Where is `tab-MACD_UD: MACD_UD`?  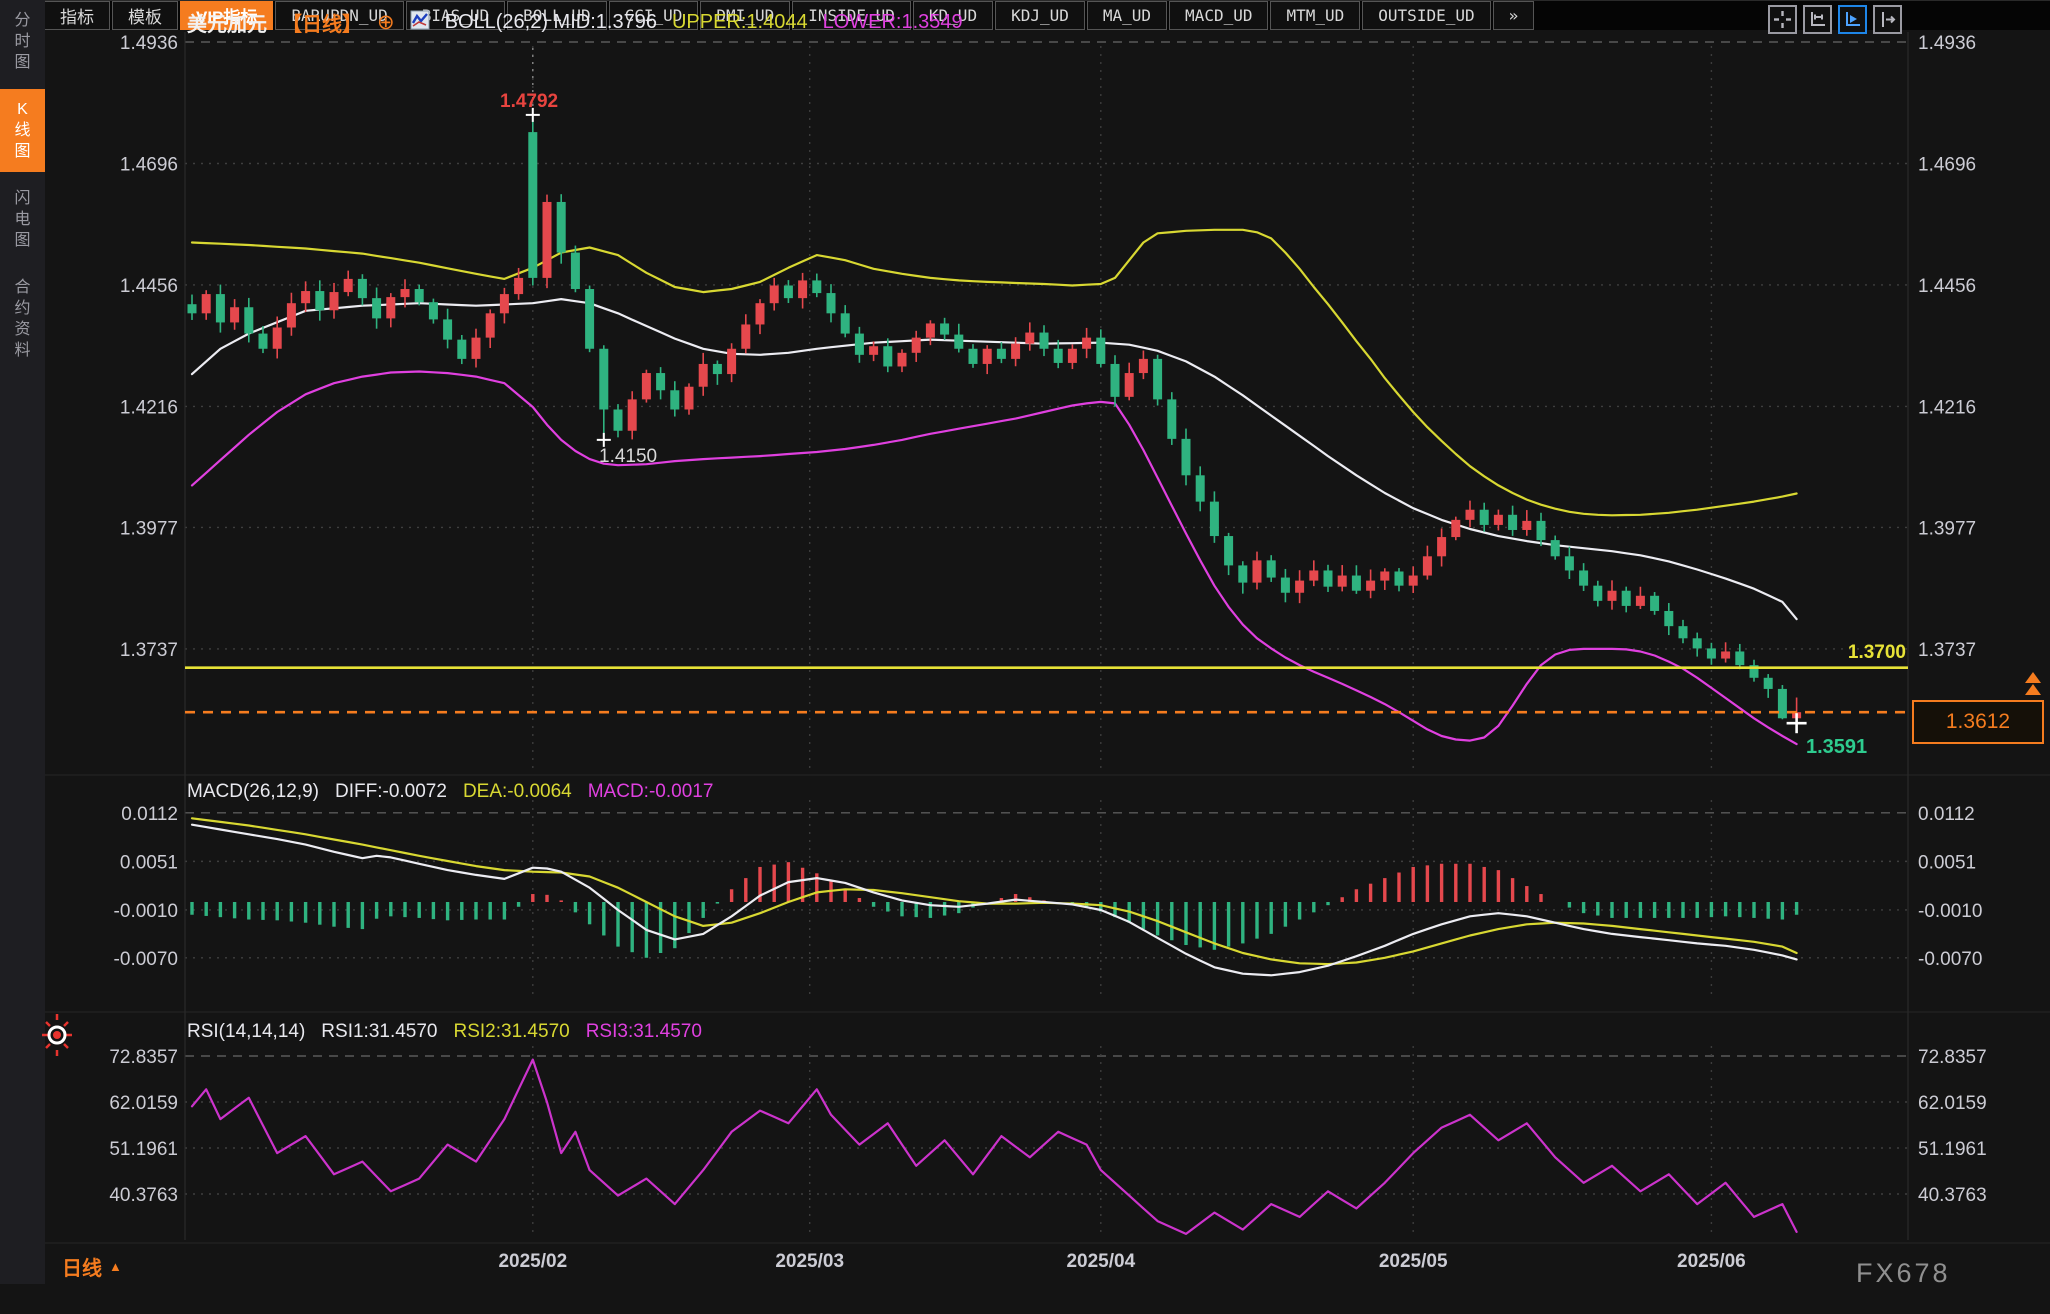
tab-MACD_UD: MACD_UD is located at coordinates (1219, 15).